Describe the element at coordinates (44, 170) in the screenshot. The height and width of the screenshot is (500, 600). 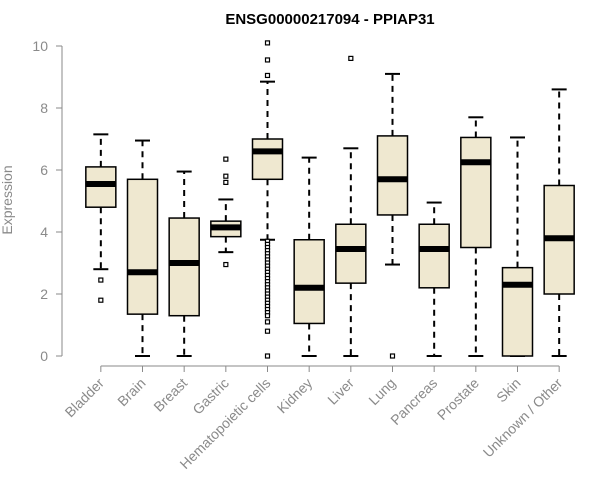
I see `y-tick-label: 6` at that location.